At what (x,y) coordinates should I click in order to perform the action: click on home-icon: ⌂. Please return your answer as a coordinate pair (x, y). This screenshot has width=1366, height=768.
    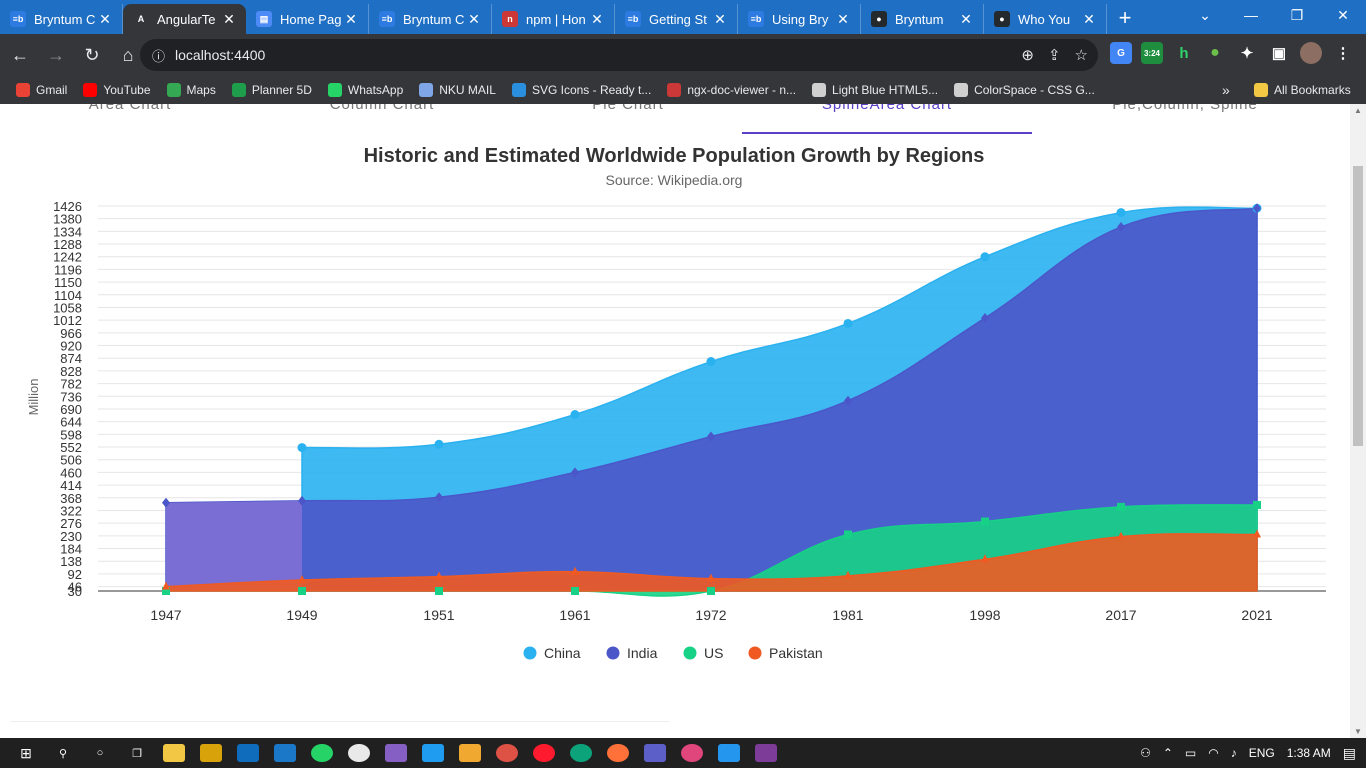
    Looking at the image, I should click on (128, 54).